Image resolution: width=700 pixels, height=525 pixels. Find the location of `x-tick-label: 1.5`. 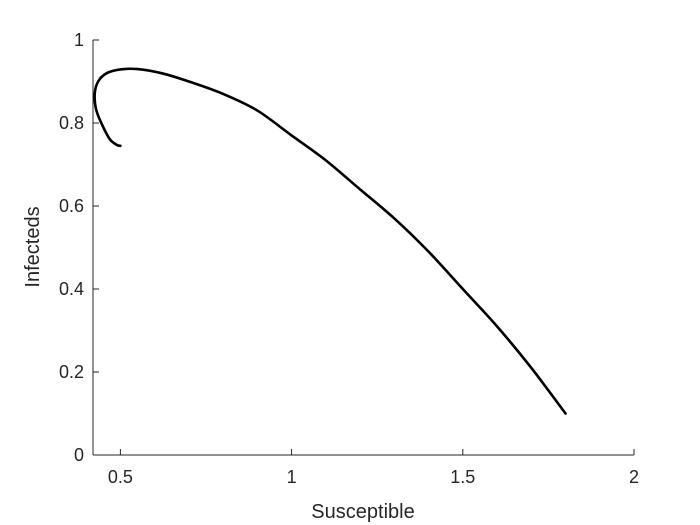

x-tick-label: 1.5 is located at coordinates (462, 477).